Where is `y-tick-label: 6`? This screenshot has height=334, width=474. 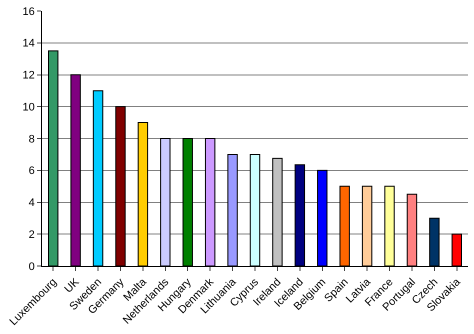
y-tick-label: 6 is located at coordinates (31, 171).